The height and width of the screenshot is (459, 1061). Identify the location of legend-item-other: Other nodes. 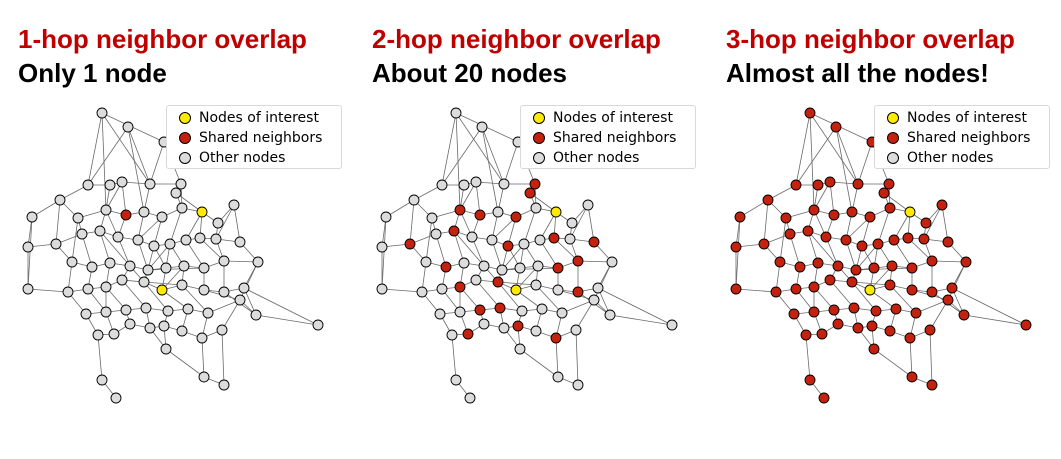
(586, 158).